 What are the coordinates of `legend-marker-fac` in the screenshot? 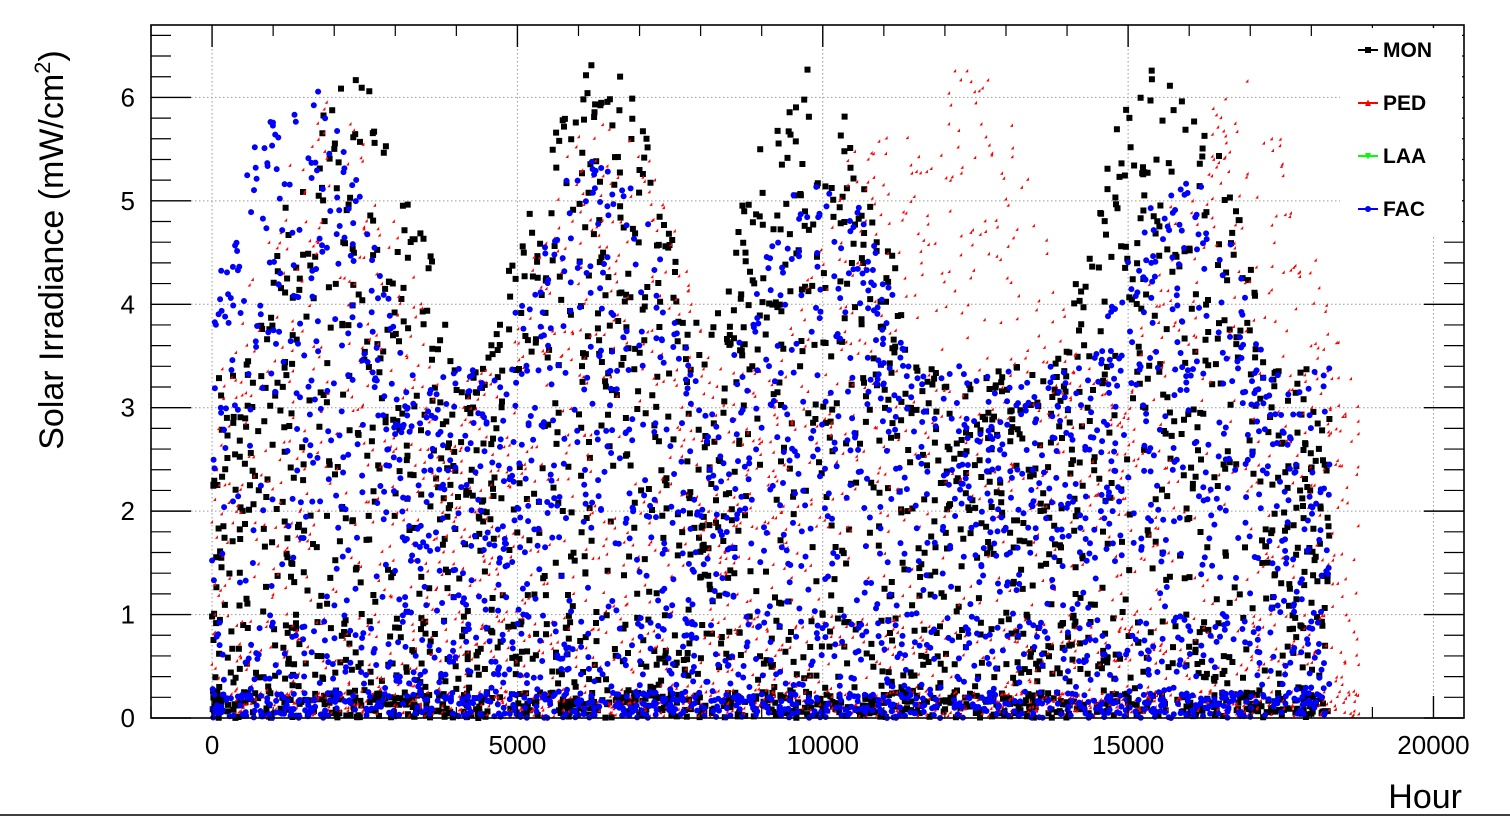 It's located at (1368, 209).